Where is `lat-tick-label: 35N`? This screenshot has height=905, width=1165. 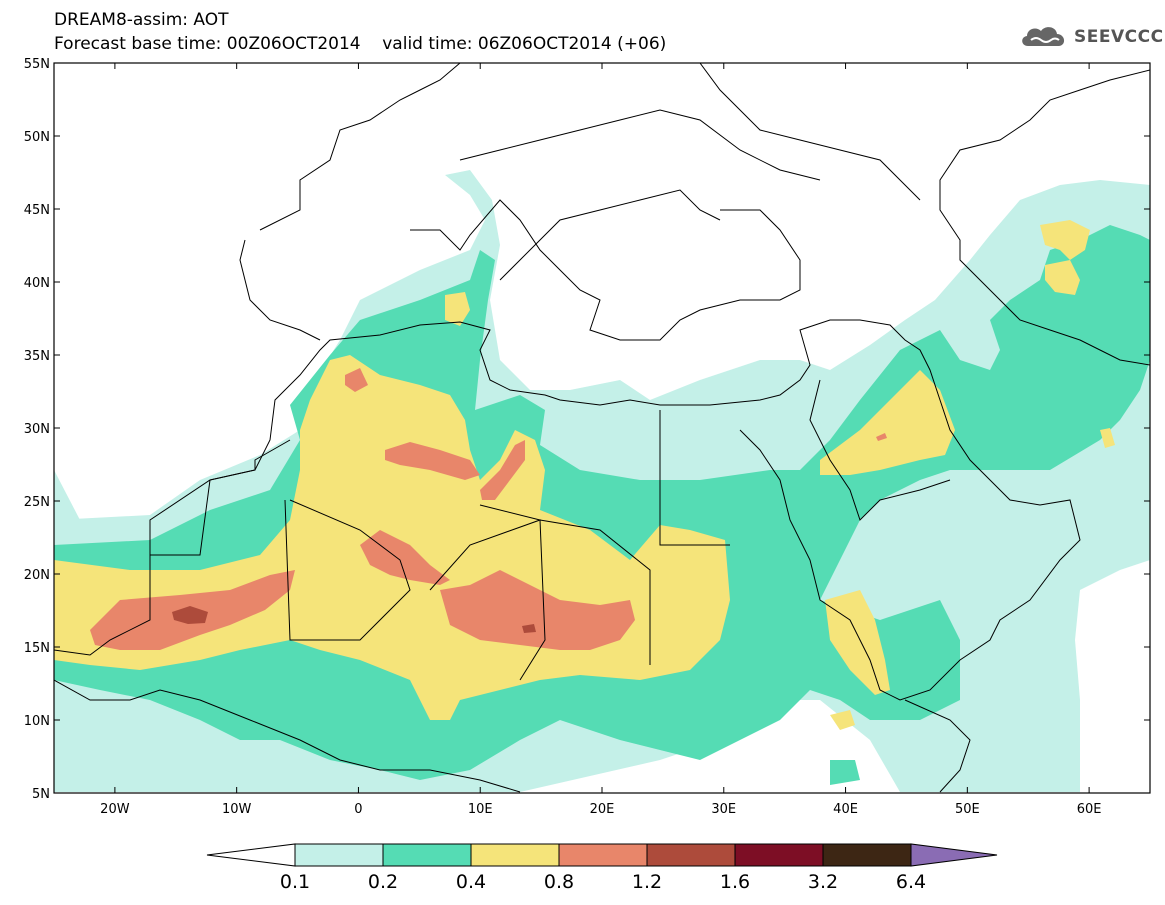 lat-tick-label: 35N is located at coordinates (37, 356).